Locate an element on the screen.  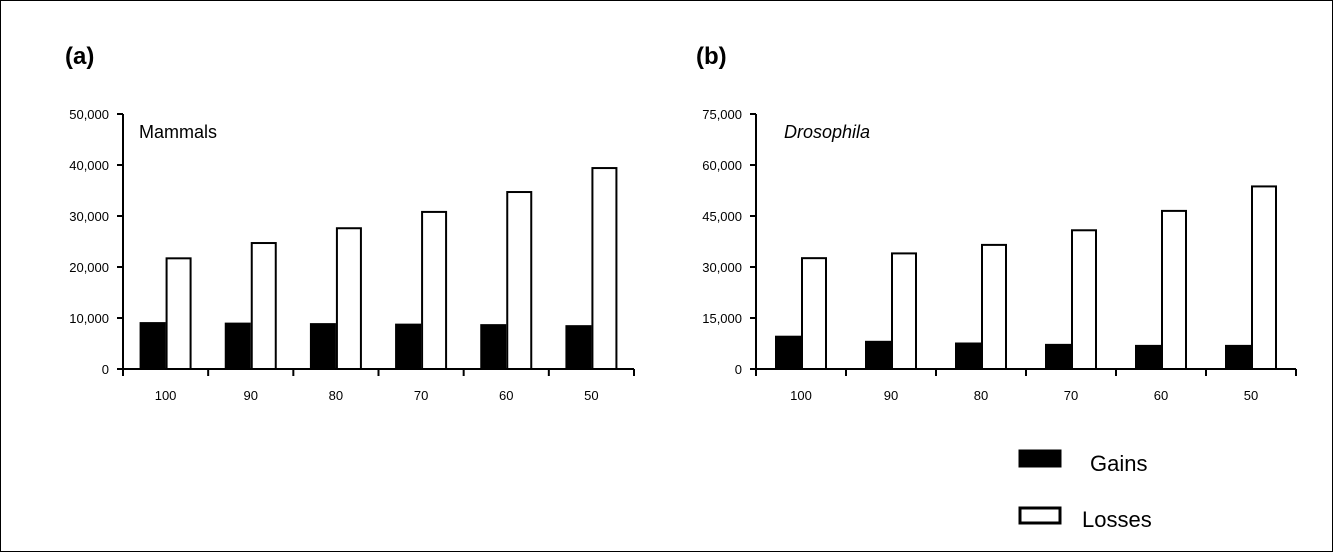
legend-swatch-losses is located at coordinates (1040, 515).